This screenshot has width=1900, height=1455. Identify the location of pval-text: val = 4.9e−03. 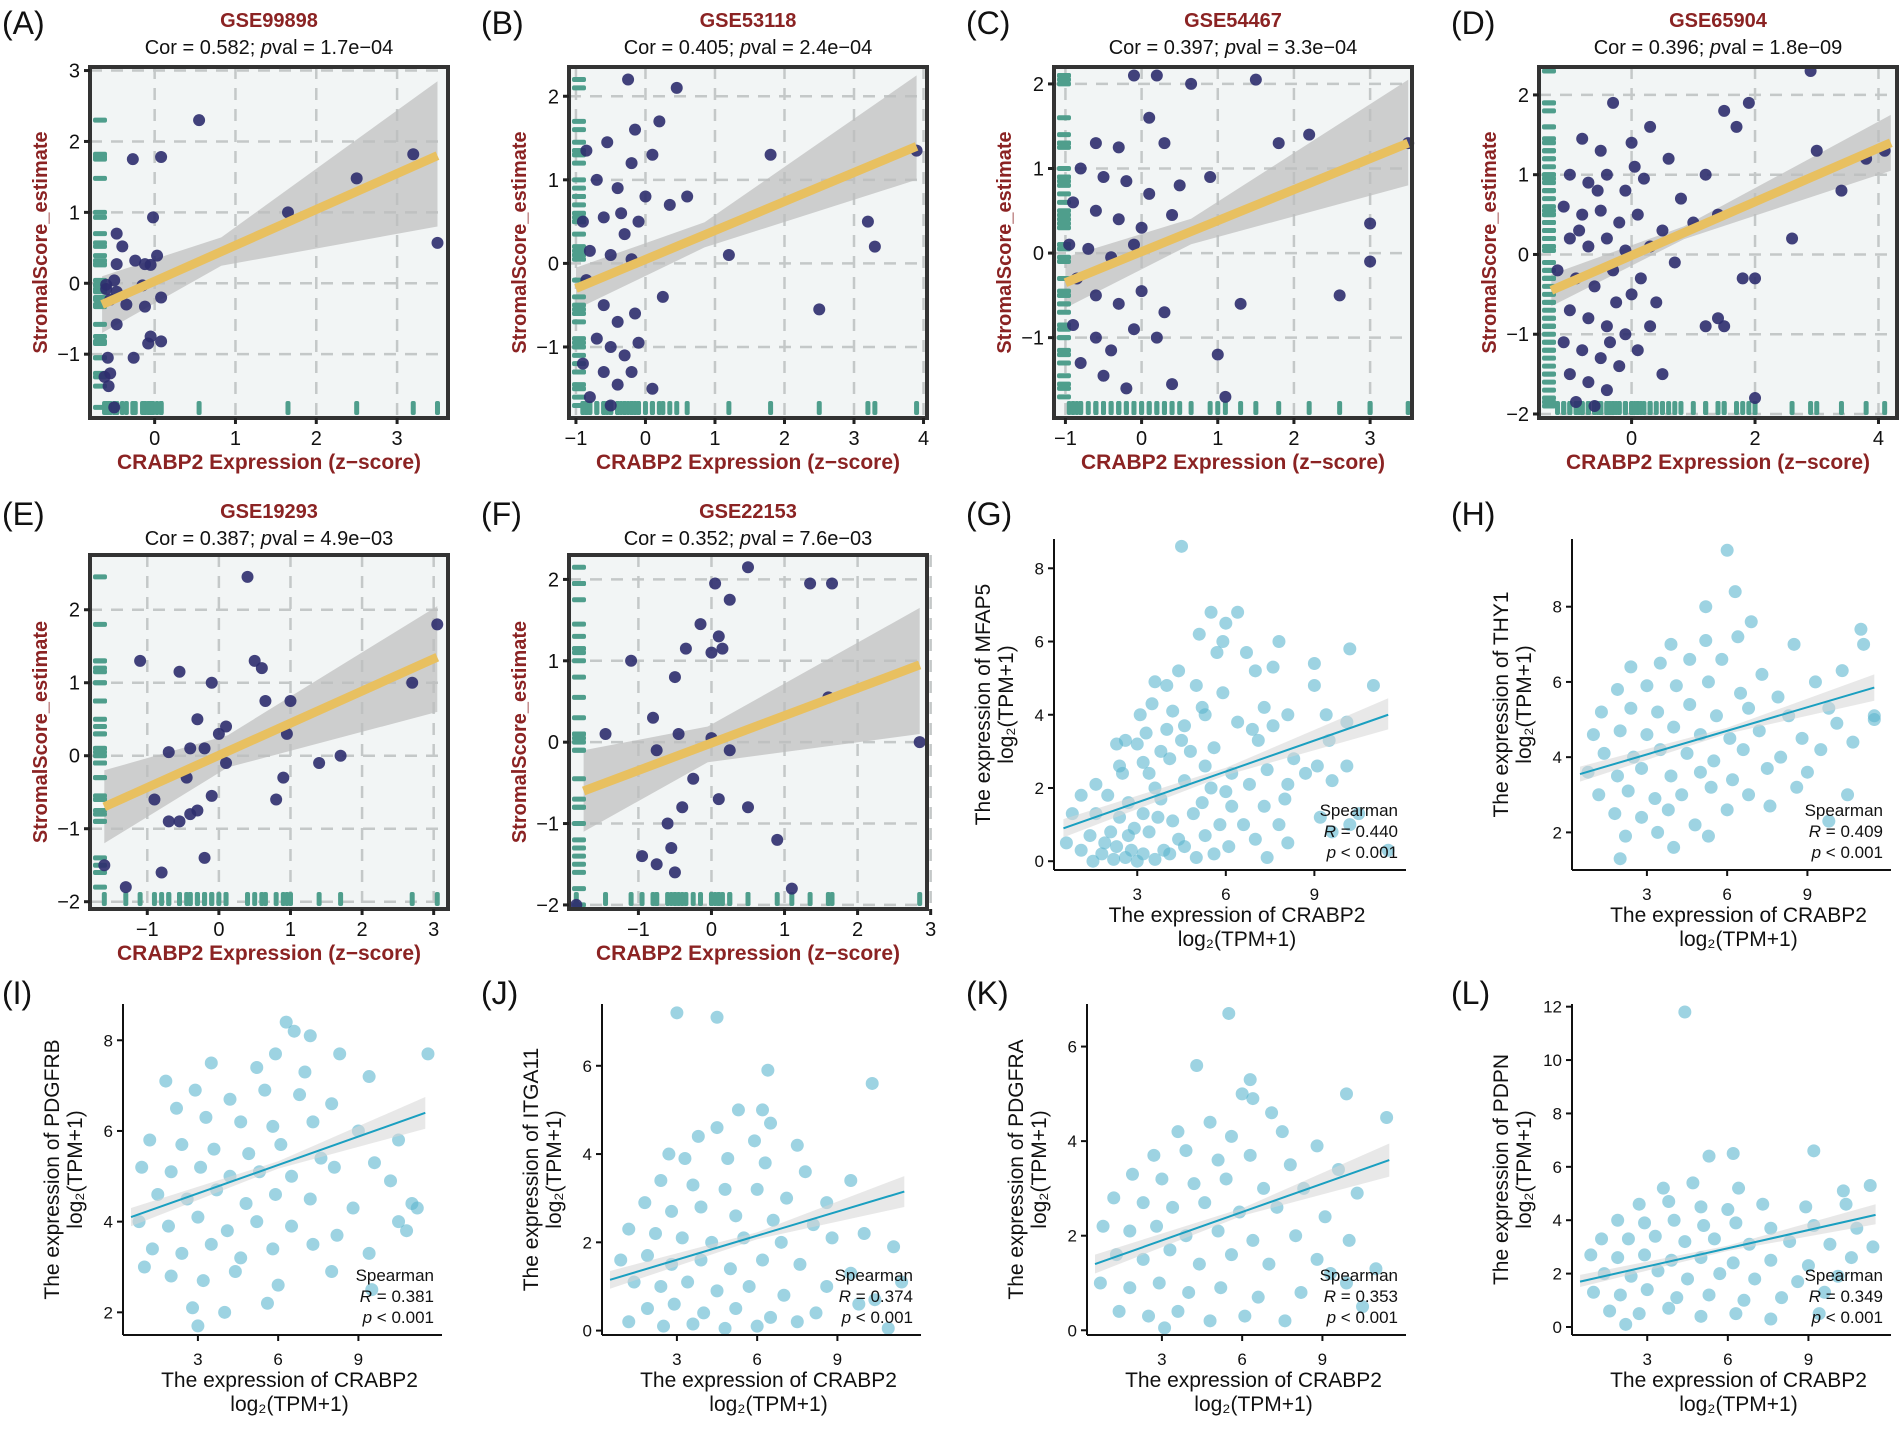
(332, 539).